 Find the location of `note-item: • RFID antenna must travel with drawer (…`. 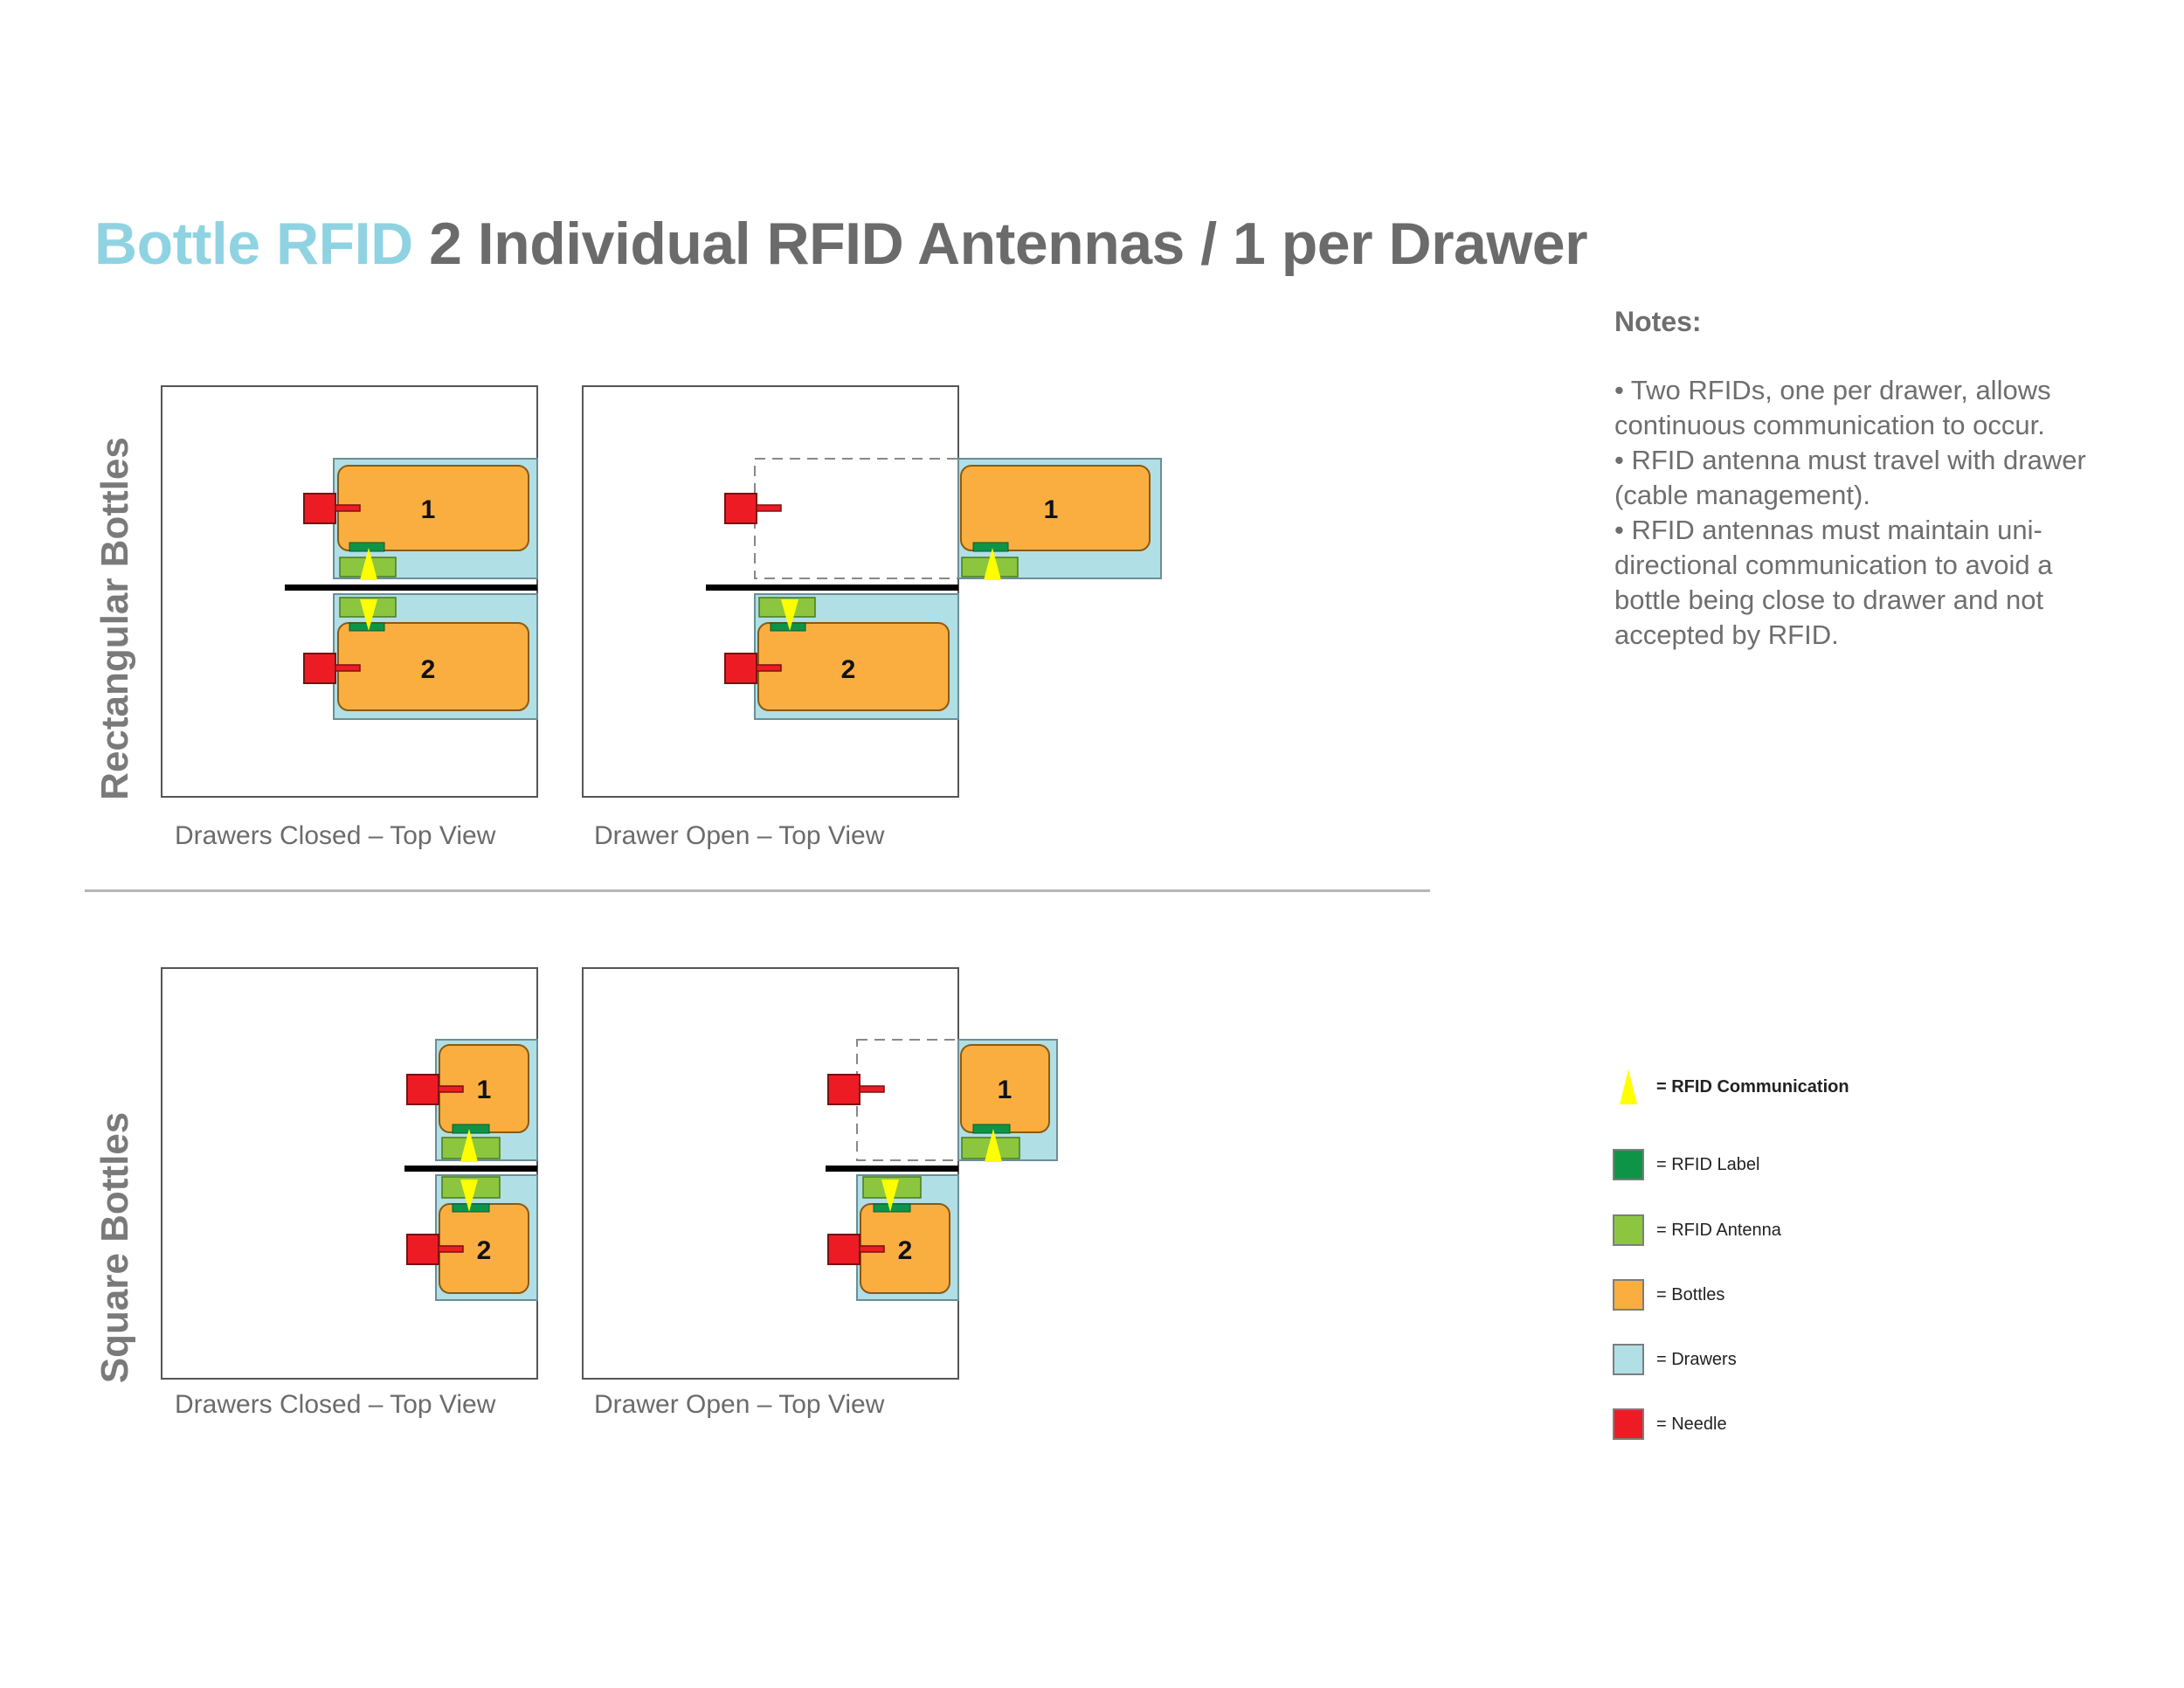

note-item: • RFID antenna must travel with drawer (… is located at coordinates (1850, 477).